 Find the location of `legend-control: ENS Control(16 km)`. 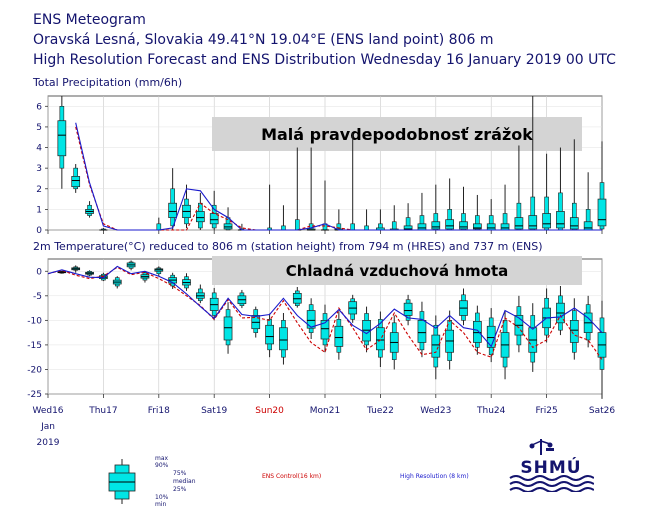

legend-control: ENS Control(16 km) is located at coordinates (292, 476).